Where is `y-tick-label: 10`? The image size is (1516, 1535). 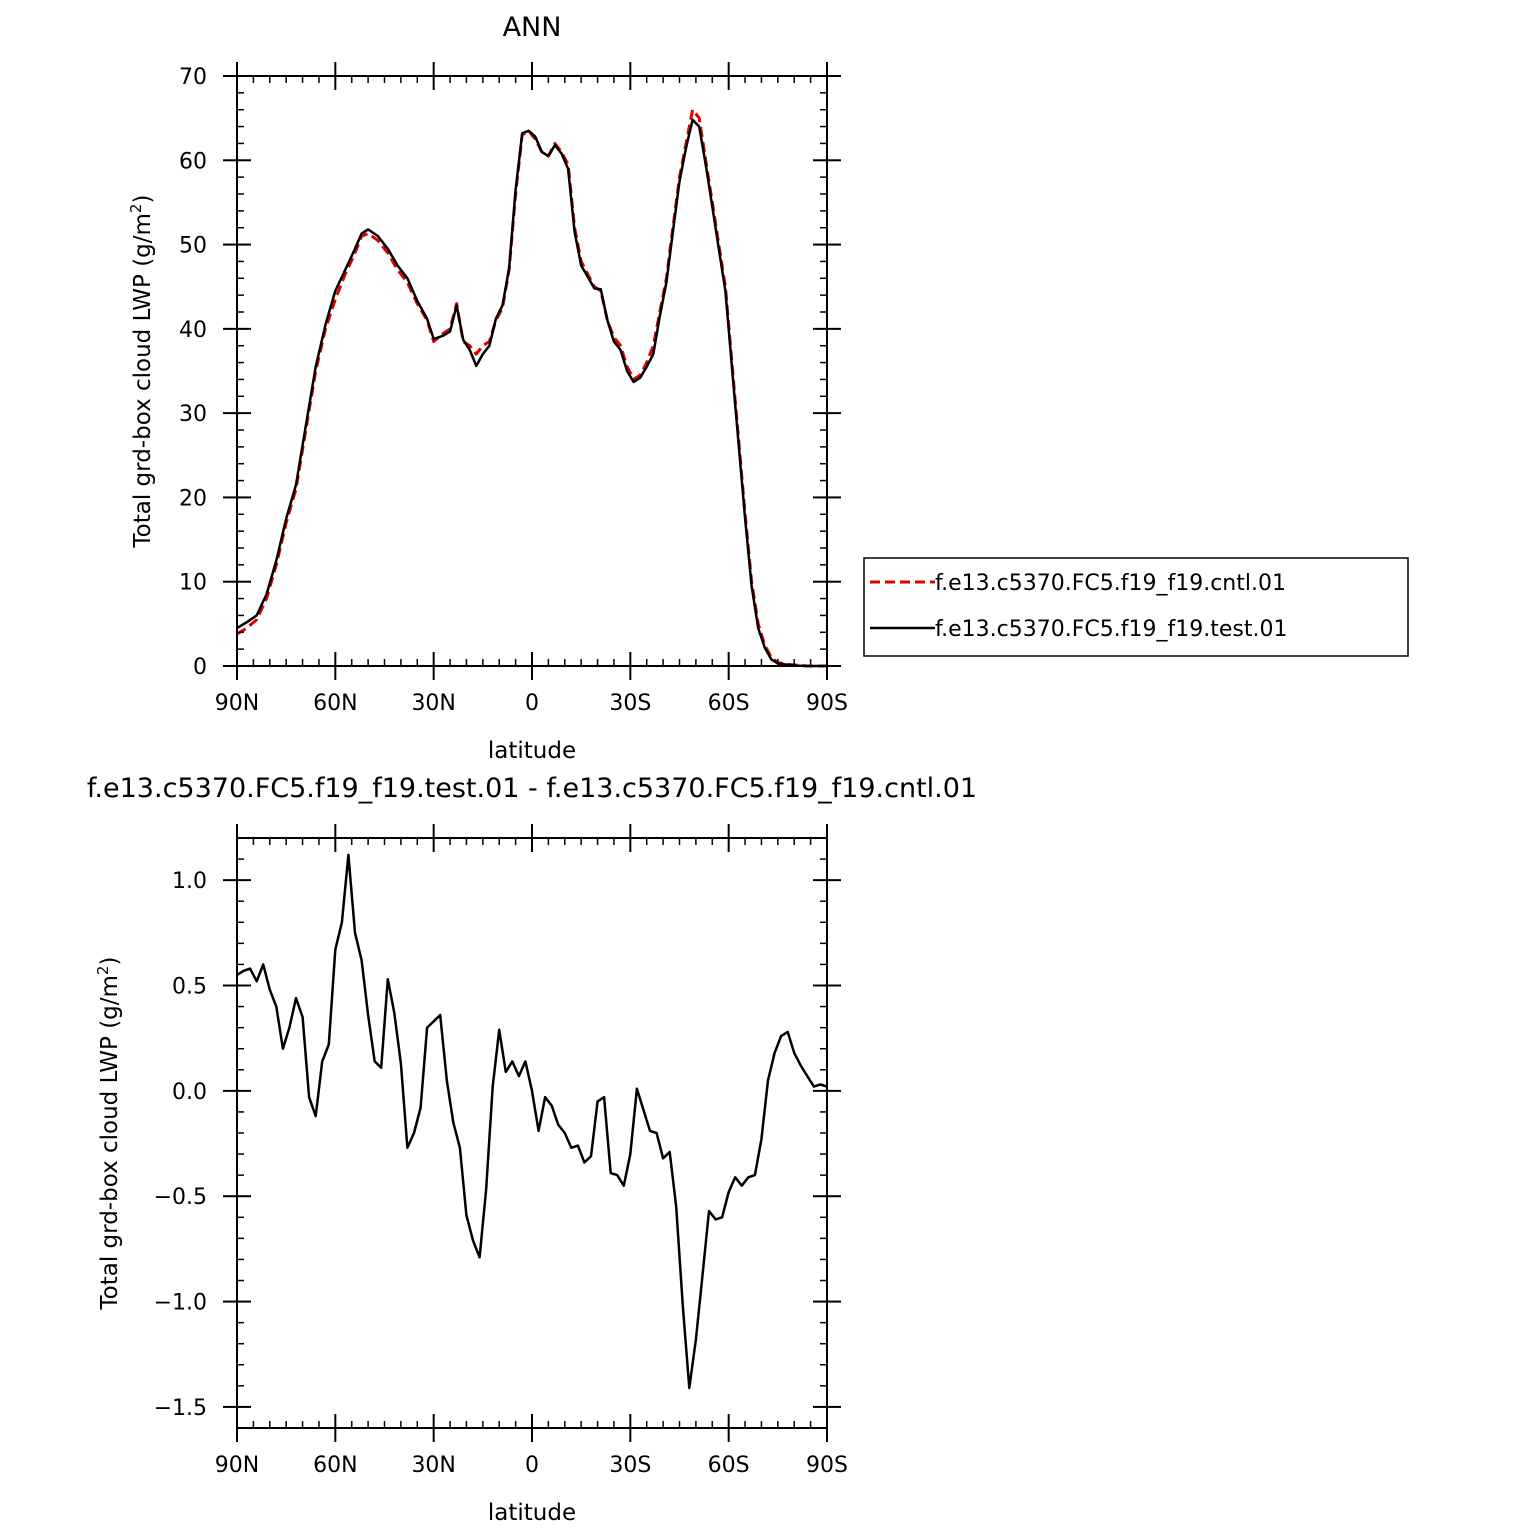 y-tick-label: 10 is located at coordinates (193, 583).